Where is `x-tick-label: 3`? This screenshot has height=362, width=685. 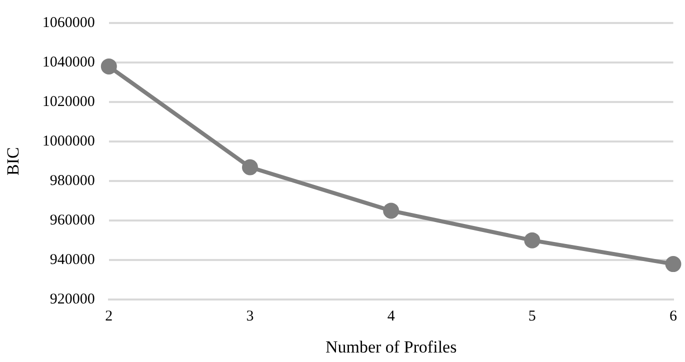
x-tick-label: 3 is located at coordinates (250, 316).